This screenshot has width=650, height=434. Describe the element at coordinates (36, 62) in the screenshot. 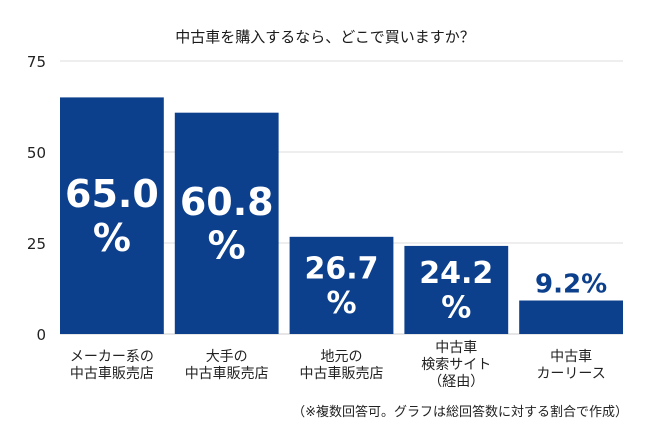

I see `y-tick-label: 75` at that location.